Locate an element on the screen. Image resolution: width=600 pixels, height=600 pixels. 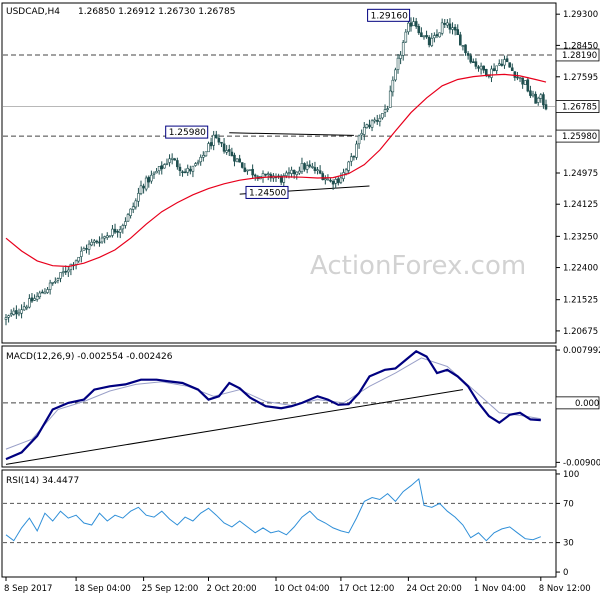
right-price-tag-box is located at coordinates (577, 55).